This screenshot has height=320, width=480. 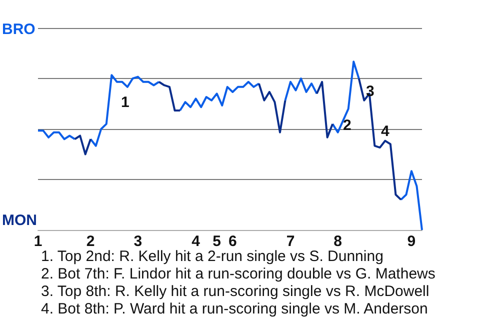 What do you see at coordinates (212, 256) in the screenshot?
I see `text: 1. Top 2nd: R. Kelly hit a 2-run single vs S. Dunning` at bounding box center [212, 256].